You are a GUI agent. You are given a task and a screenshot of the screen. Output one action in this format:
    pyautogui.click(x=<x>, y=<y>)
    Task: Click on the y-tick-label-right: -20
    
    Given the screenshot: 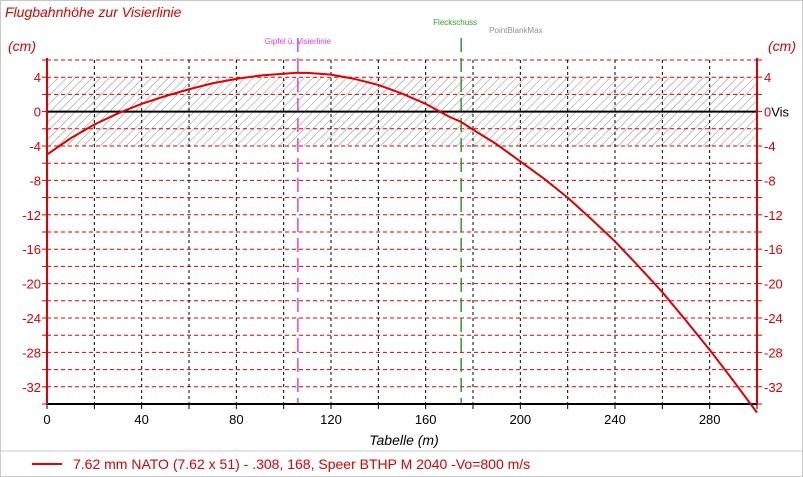 What is the action you would take?
    pyautogui.click(x=773, y=284)
    